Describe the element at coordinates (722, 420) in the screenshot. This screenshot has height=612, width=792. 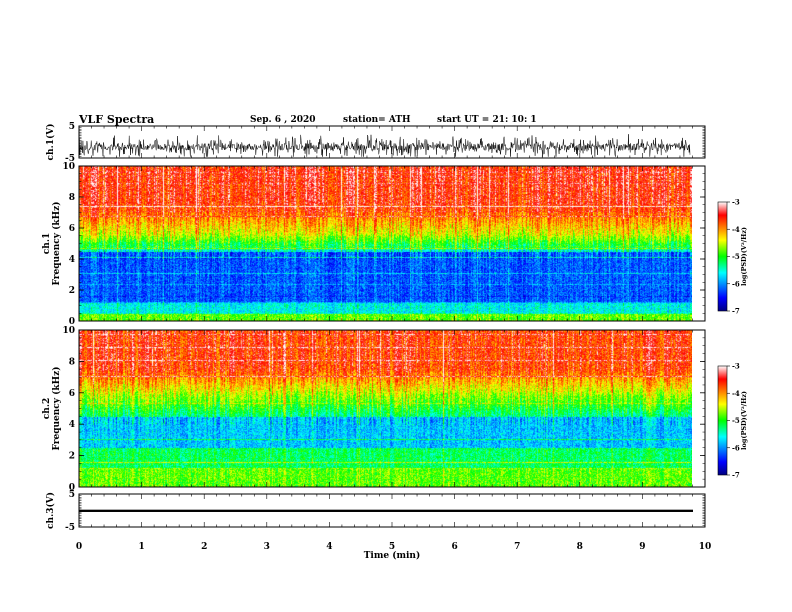
I see `ch2-spectrogram-colorbar` at that location.